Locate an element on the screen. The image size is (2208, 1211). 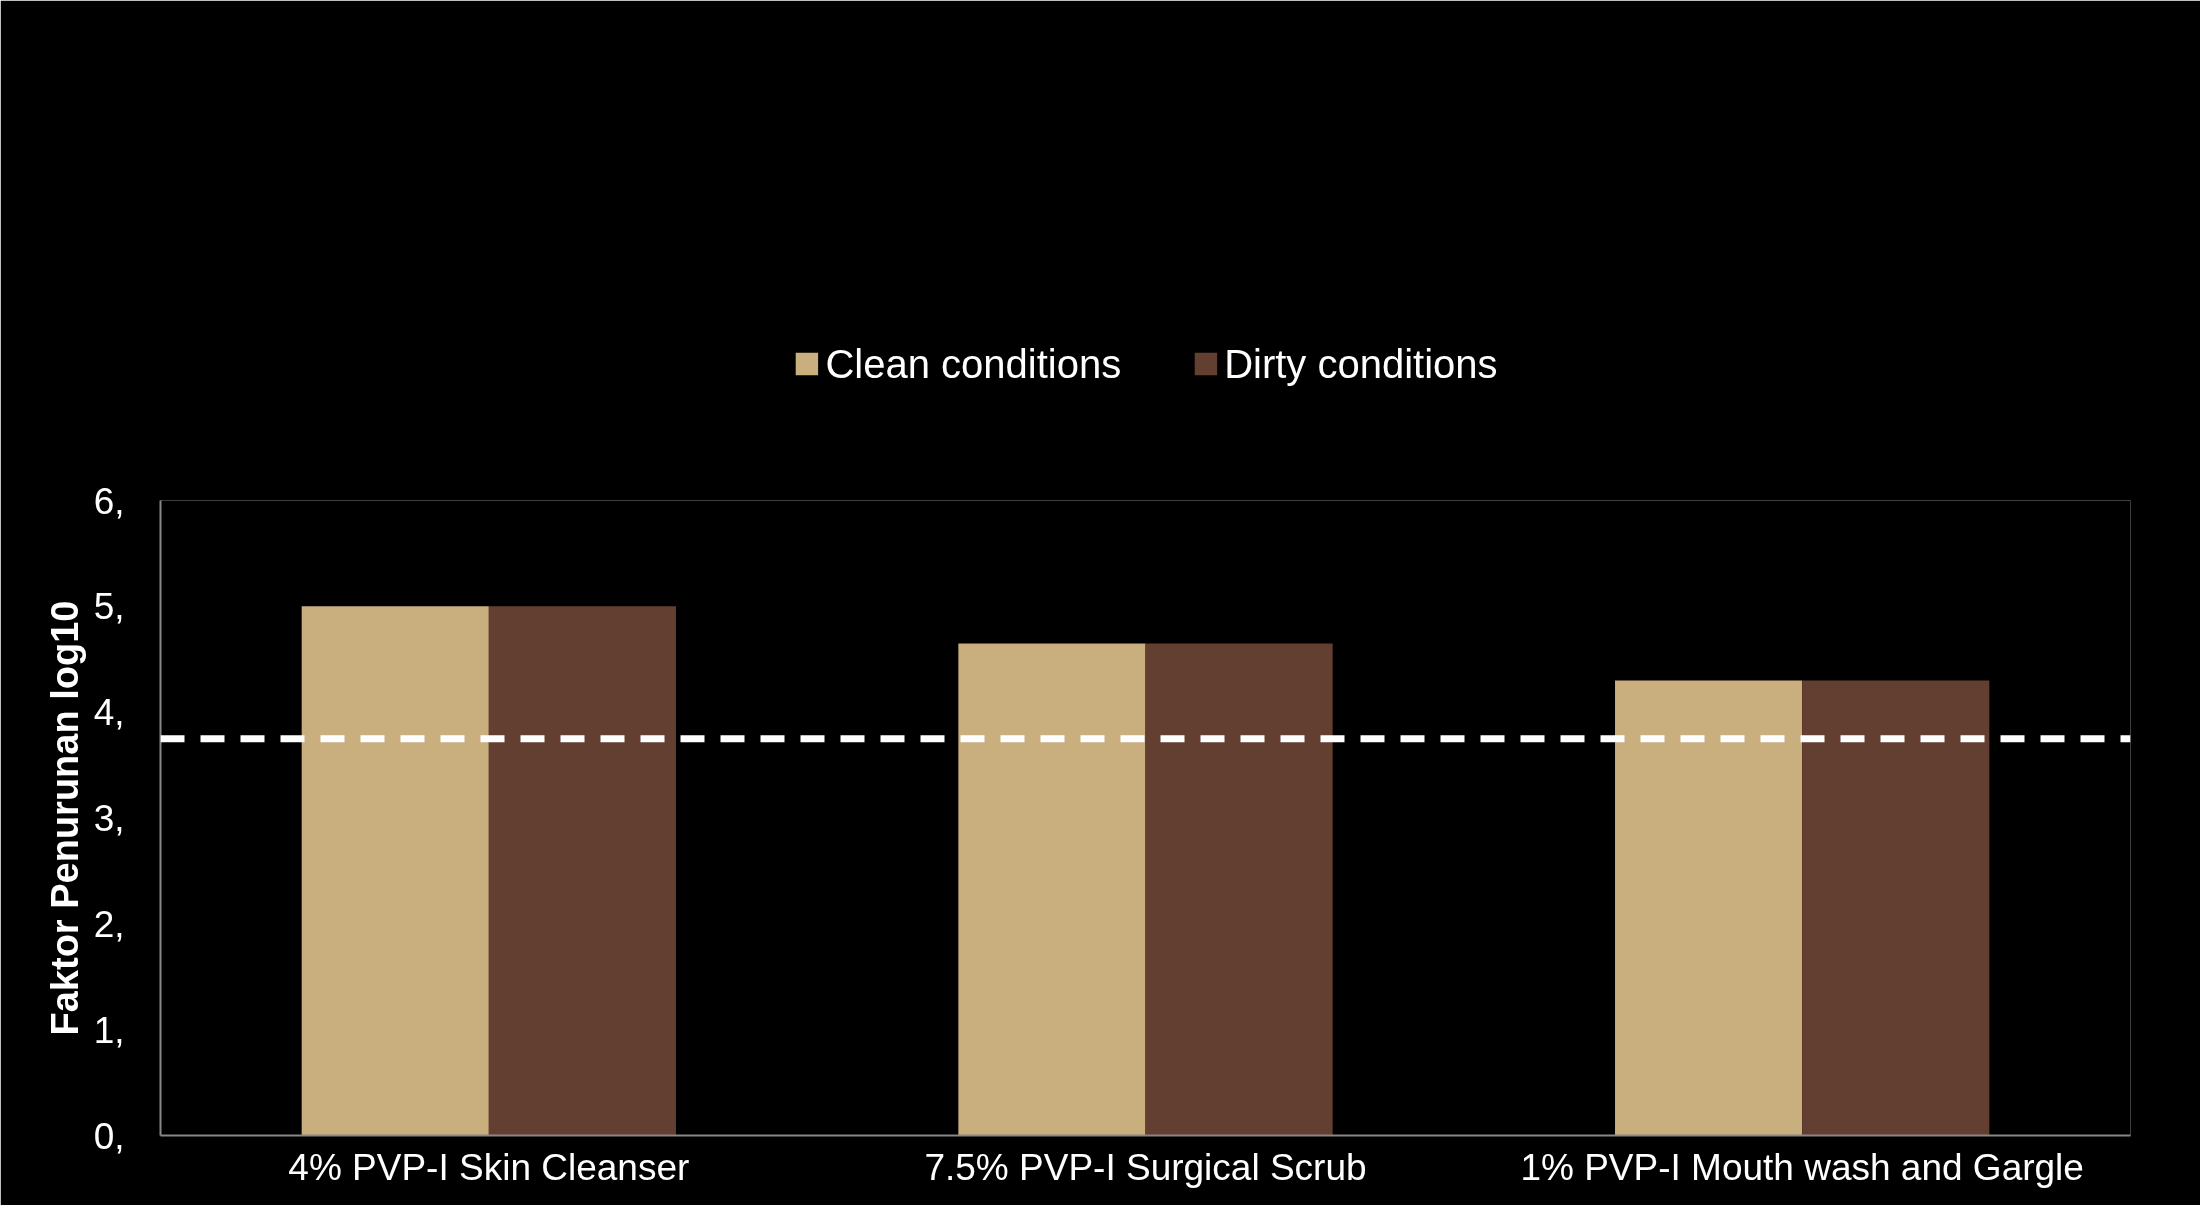
legend-label: Dirty conditions is located at coordinates (1361, 364).